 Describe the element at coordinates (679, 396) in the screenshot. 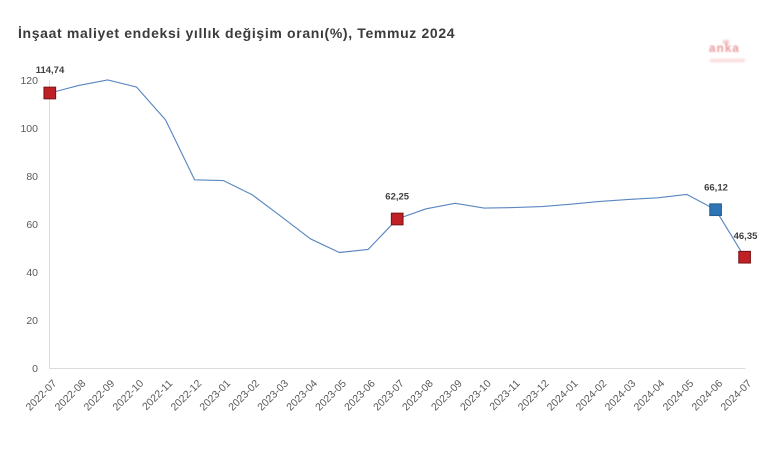

I see `svg-text: 2024-05` at that location.